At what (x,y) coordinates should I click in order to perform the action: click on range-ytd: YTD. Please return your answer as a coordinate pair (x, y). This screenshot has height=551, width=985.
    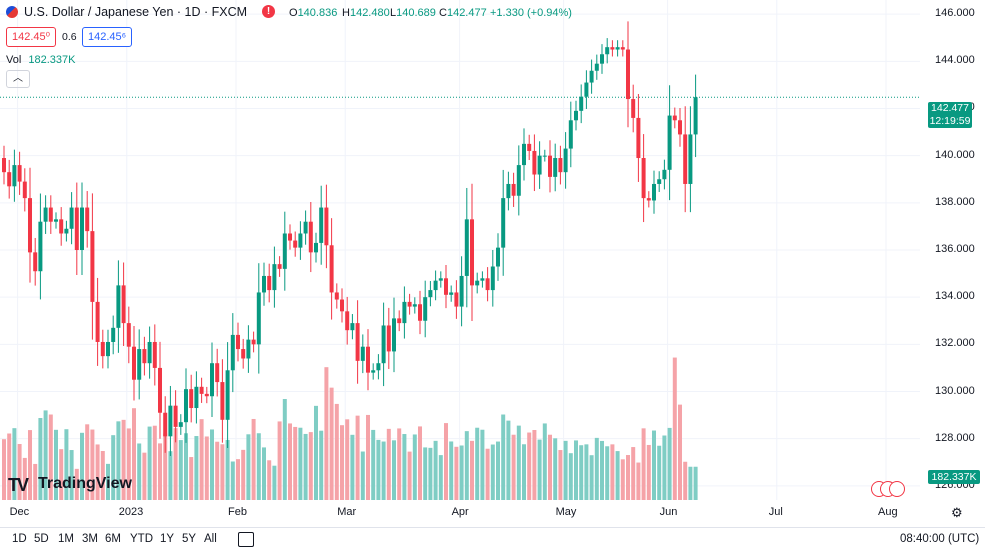
    Looking at the image, I should click on (141, 539).